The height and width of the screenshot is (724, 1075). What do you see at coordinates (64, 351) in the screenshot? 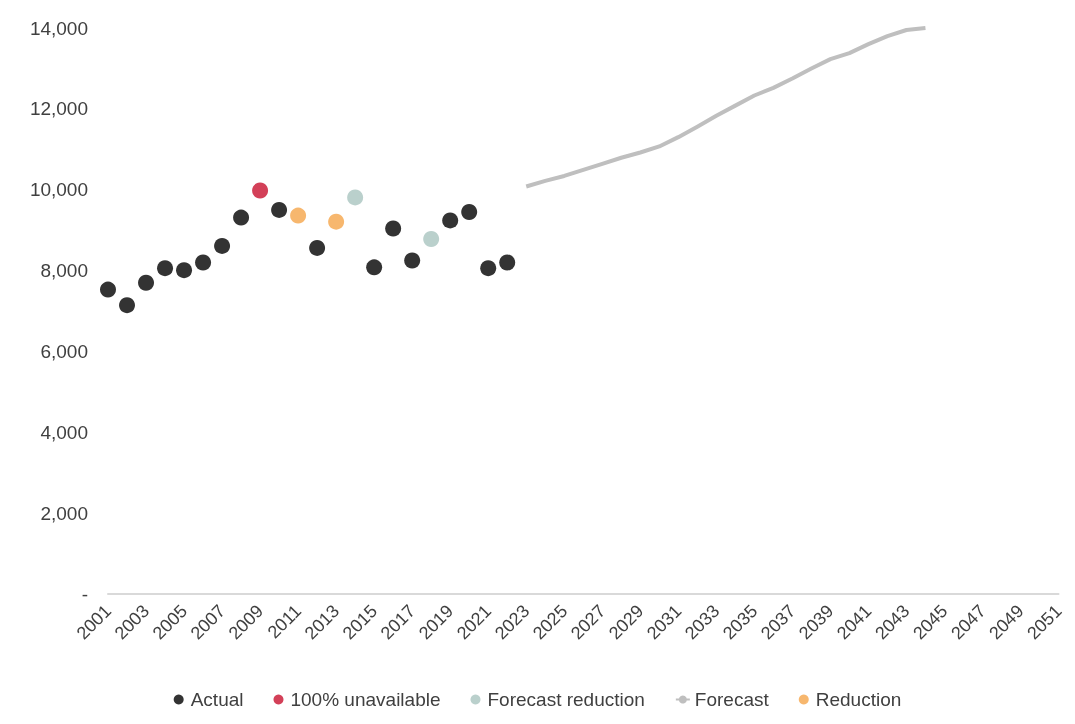
I see `y-tick-label: 6,000` at bounding box center [64, 351].